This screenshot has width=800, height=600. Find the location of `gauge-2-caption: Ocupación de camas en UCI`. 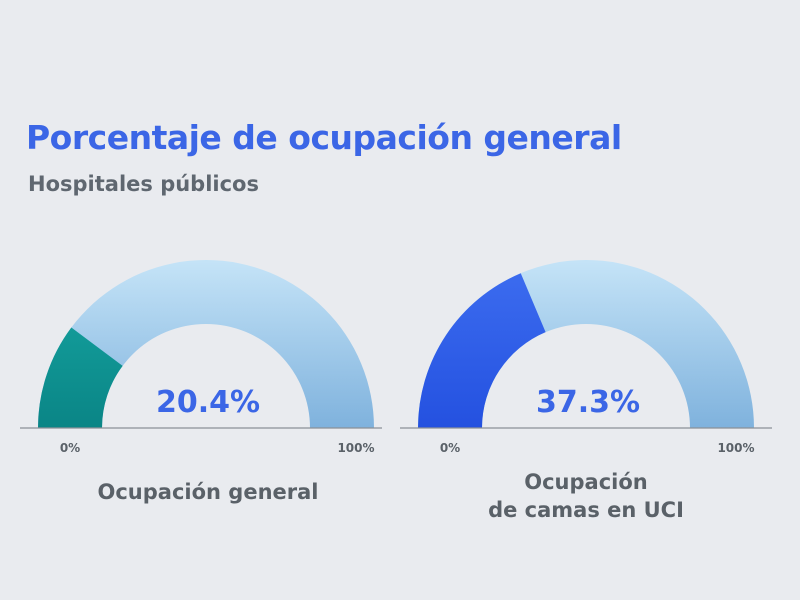

gauge-2-caption: Ocupación de camas en UCI is located at coordinates (586, 496).